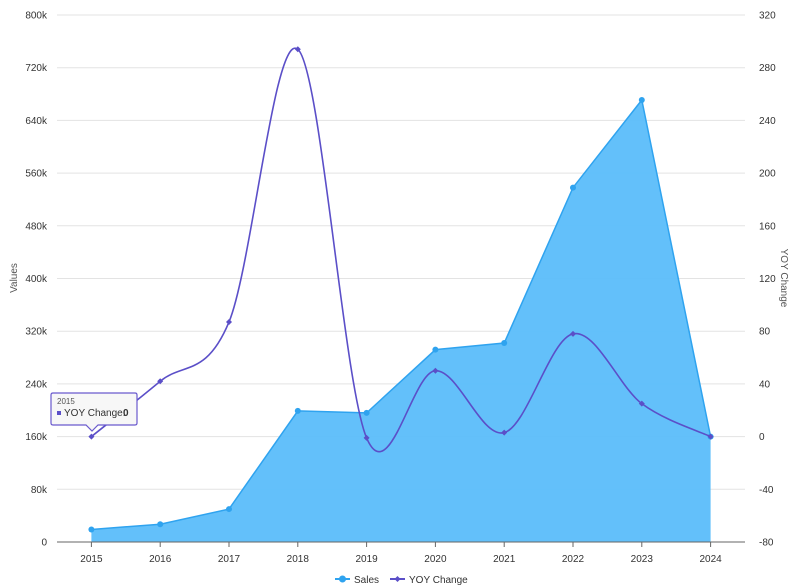 The width and height of the screenshot is (796, 586). What do you see at coordinates (766, 543) in the screenshot?
I see `y2-tick-label: -80` at bounding box center [766, 543].